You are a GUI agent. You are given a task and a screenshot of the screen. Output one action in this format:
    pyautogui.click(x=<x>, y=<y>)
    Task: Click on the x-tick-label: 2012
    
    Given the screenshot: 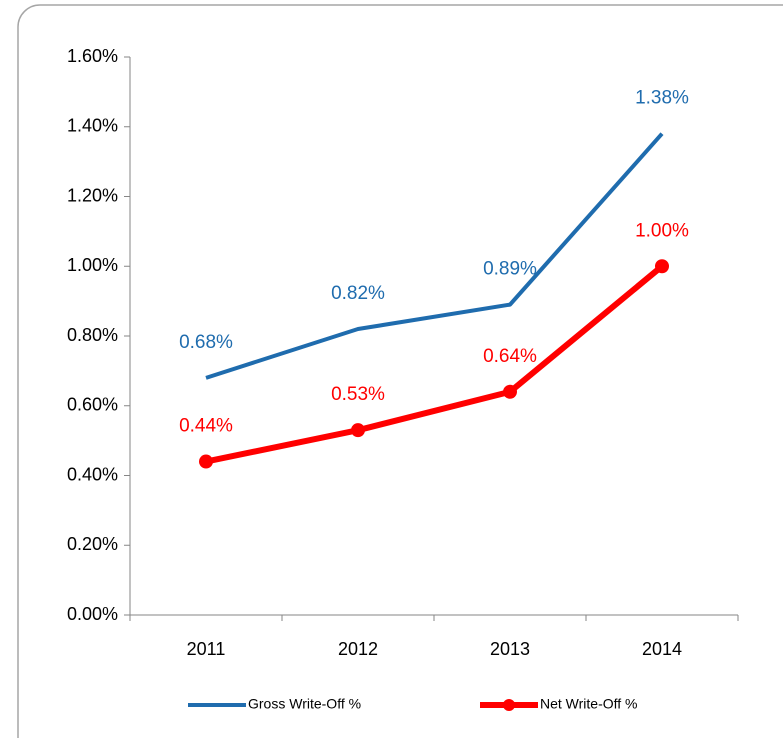 What is the action you would take?
    pyautogui.click(x=358, y=649)
    